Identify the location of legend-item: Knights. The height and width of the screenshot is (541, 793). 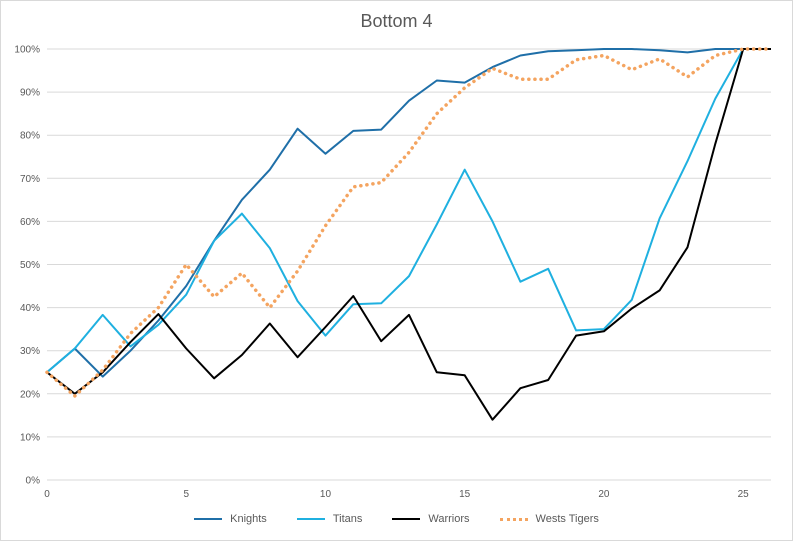
(230, 519).